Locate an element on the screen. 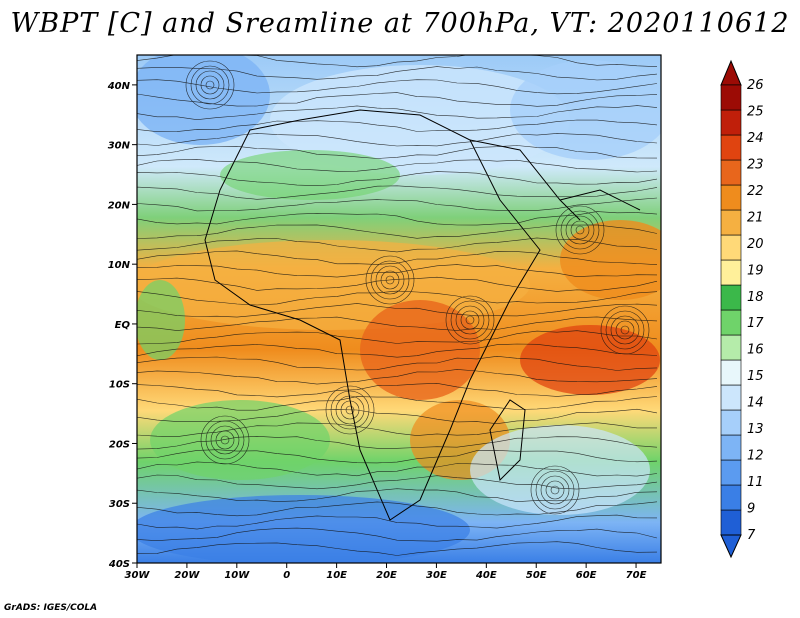 The image size is (800, 618). colorbar-label: 14 is located at coordinates (755, 403).